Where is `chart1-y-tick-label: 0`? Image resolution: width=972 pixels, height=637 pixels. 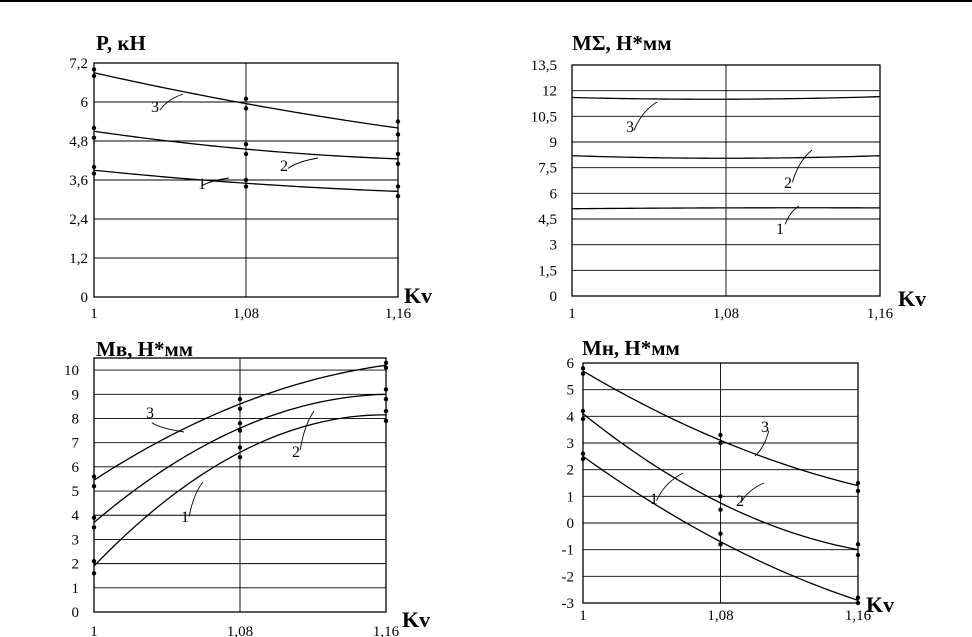
chart1-y-tick-label: 0 is located at coordinates (85, 298).